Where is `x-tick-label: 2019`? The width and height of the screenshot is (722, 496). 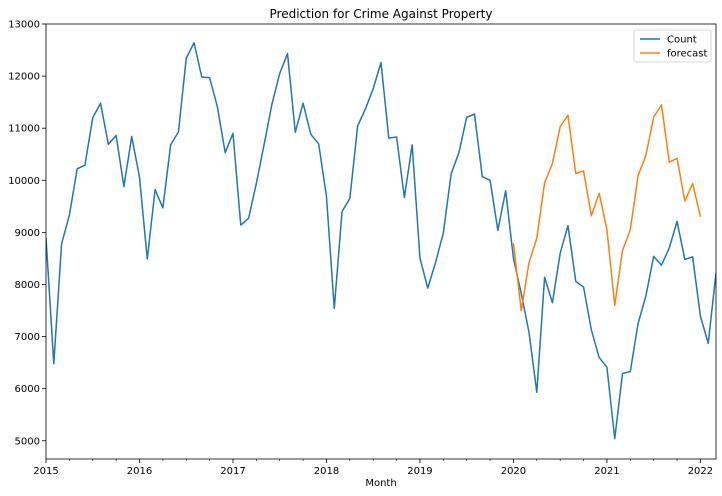
x-tick-label: 2019 is located at coordinates (419, 471).